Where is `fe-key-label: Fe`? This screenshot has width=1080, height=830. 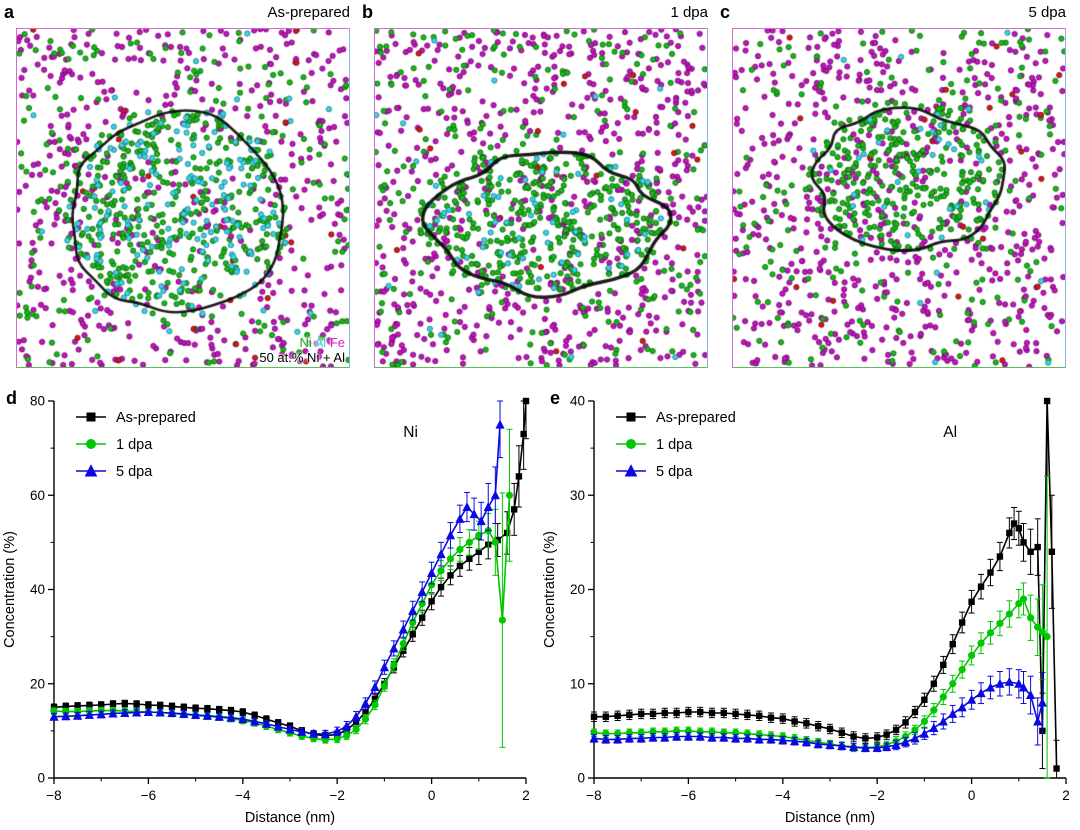
fe-key-label: Fe is located at coordinates (337, 342).